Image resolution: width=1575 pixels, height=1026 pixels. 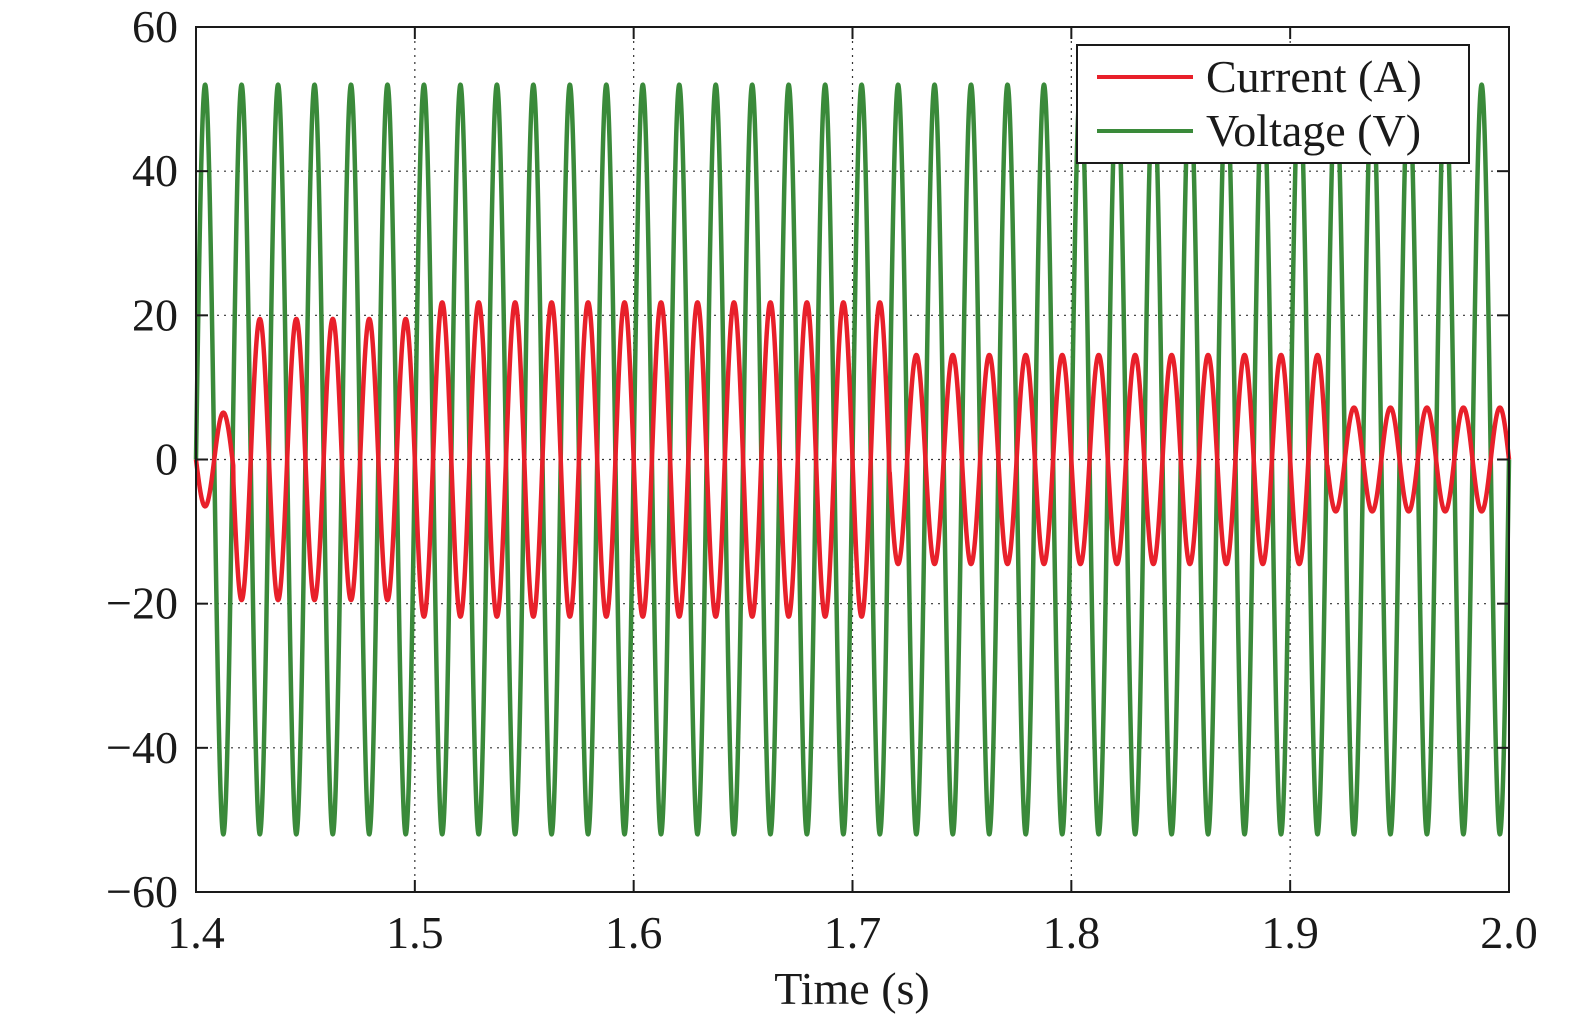 I want to click on legend: Current (A) Voltage (V), so click(x=1273, y=104).